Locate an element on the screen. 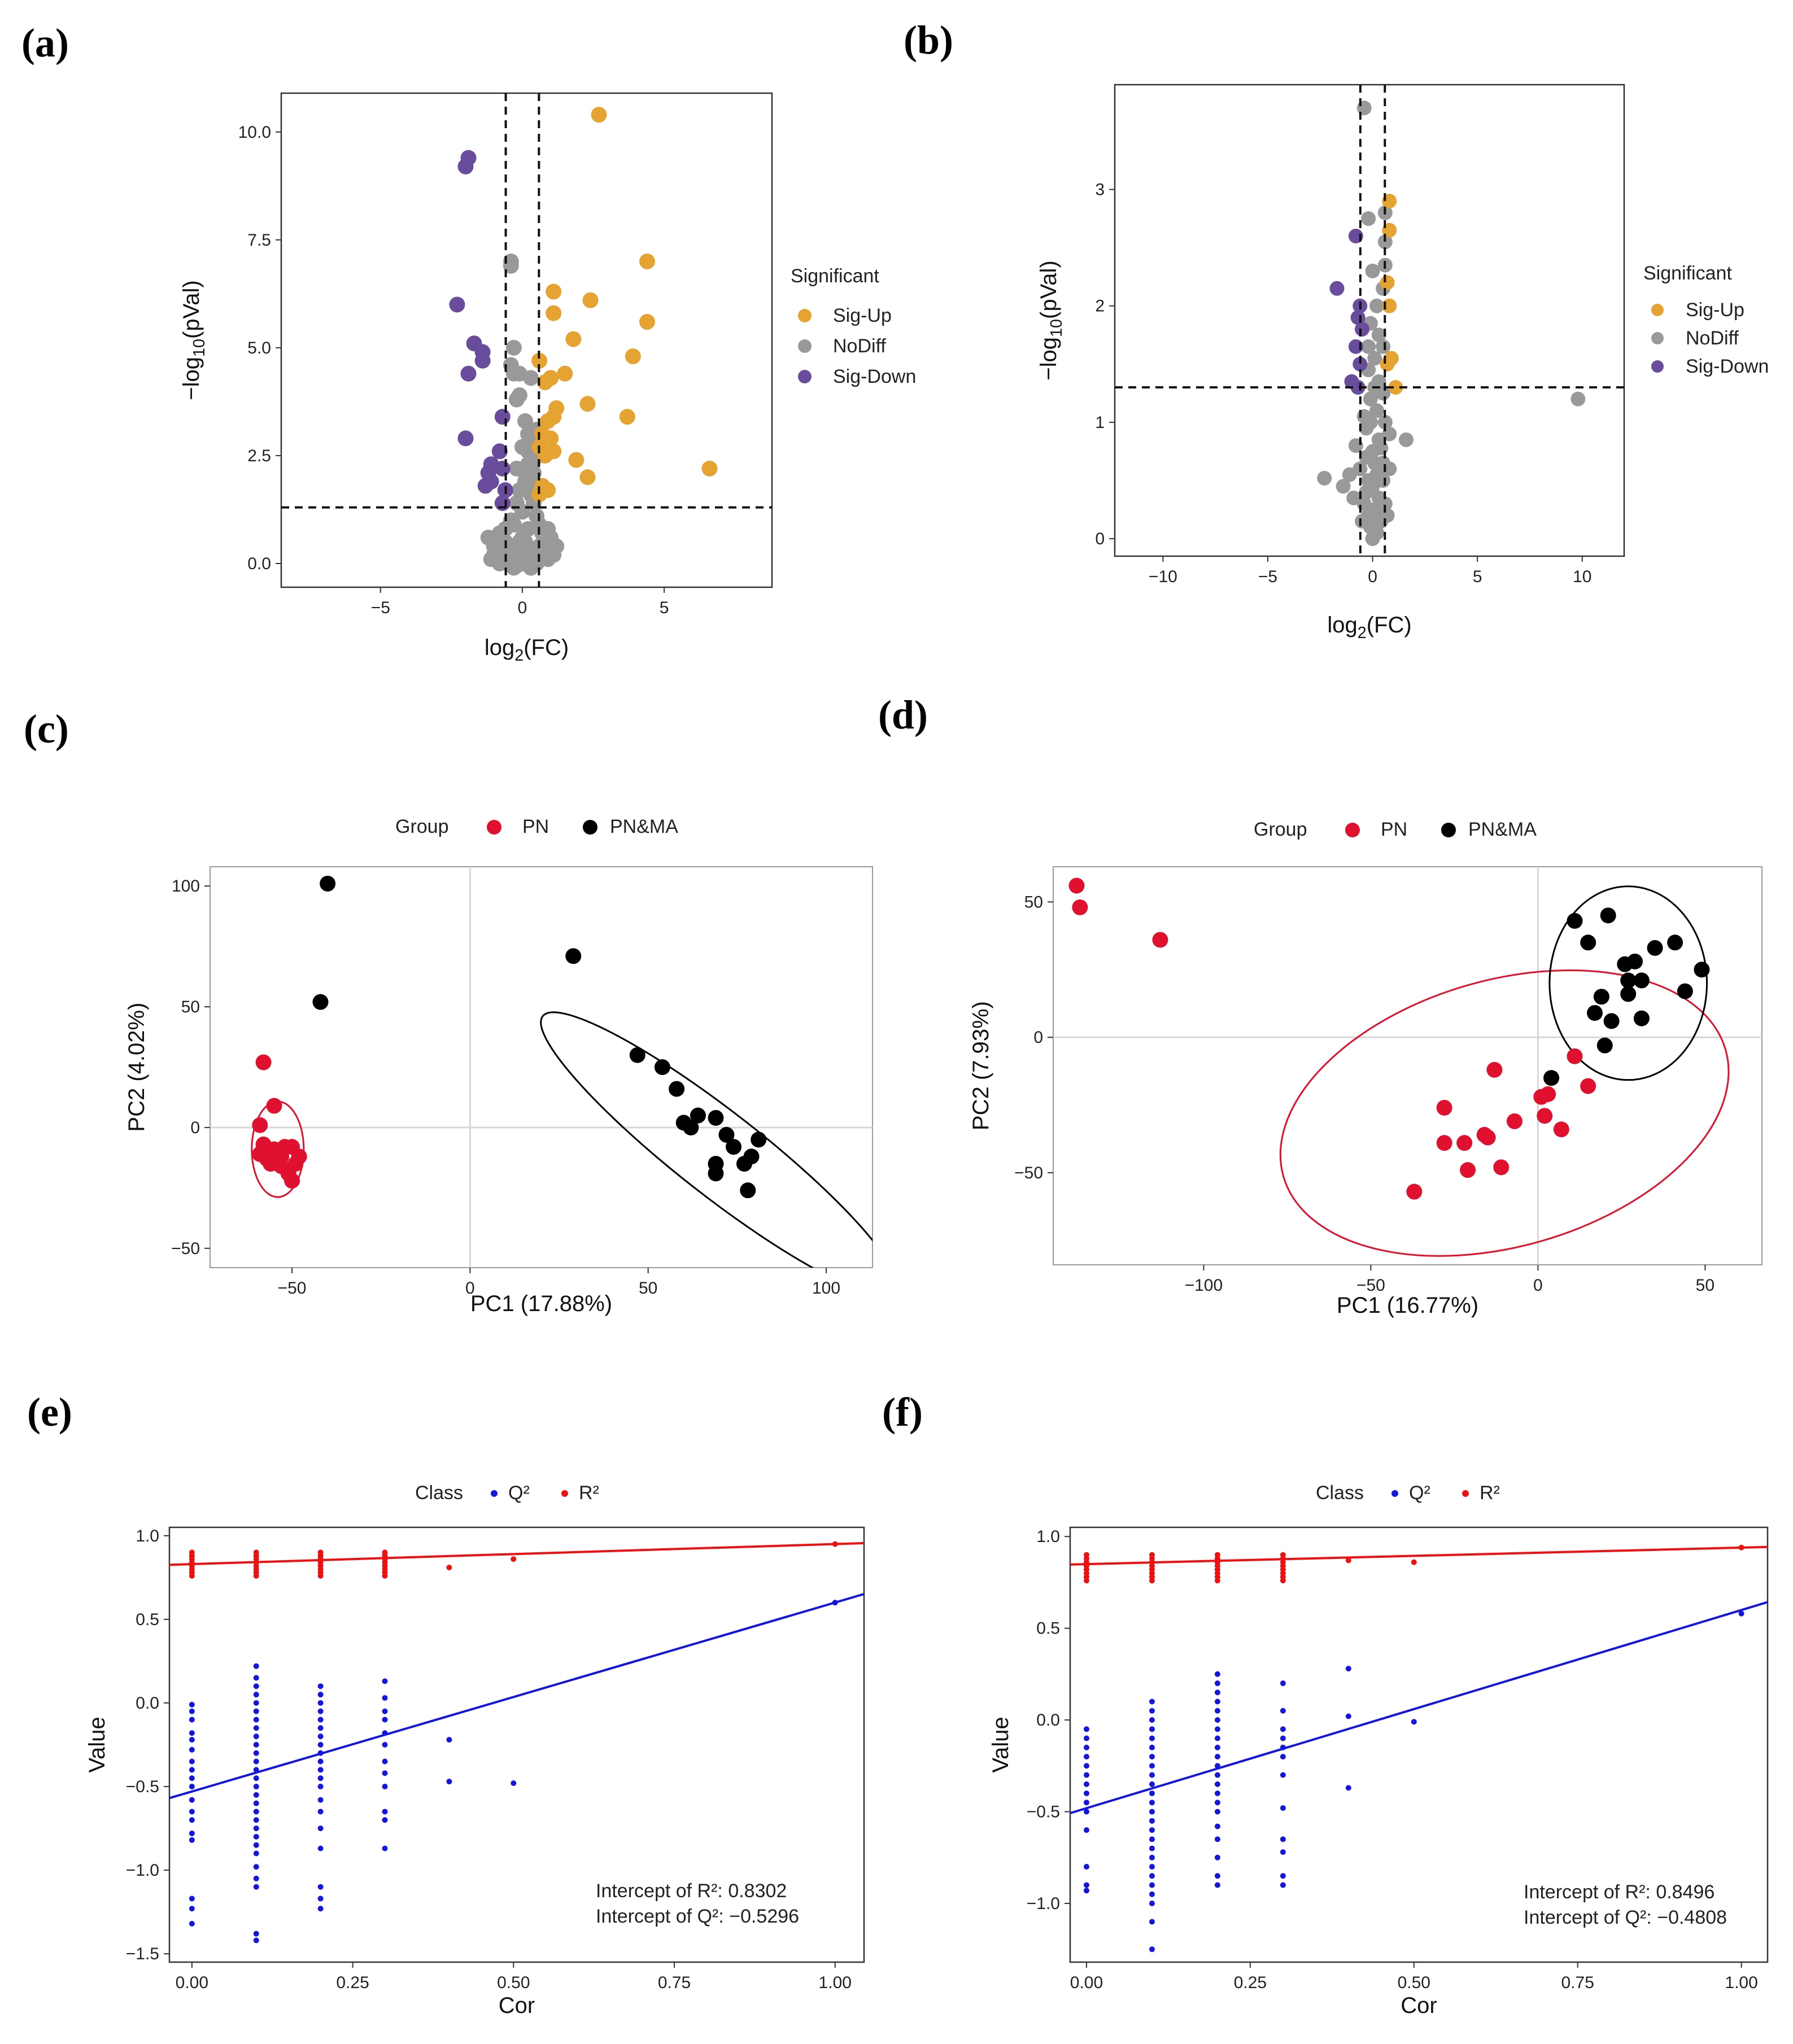  legend-entry: R² is located at coordinates (1490, 1493).